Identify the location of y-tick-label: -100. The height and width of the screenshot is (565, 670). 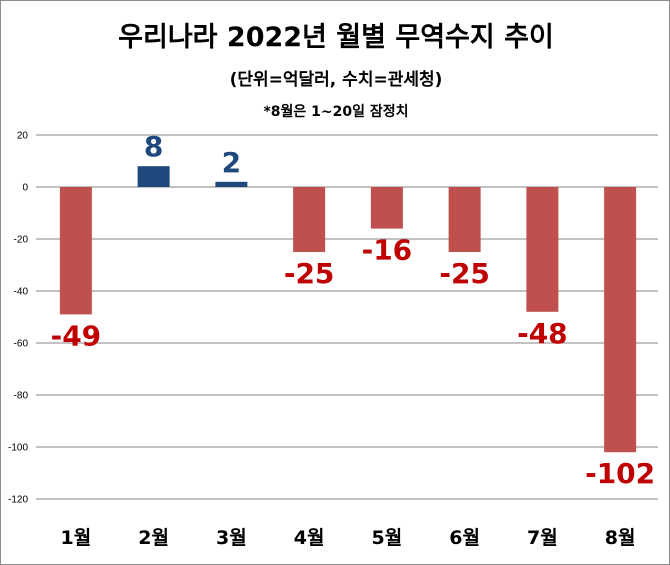
(18, 448).